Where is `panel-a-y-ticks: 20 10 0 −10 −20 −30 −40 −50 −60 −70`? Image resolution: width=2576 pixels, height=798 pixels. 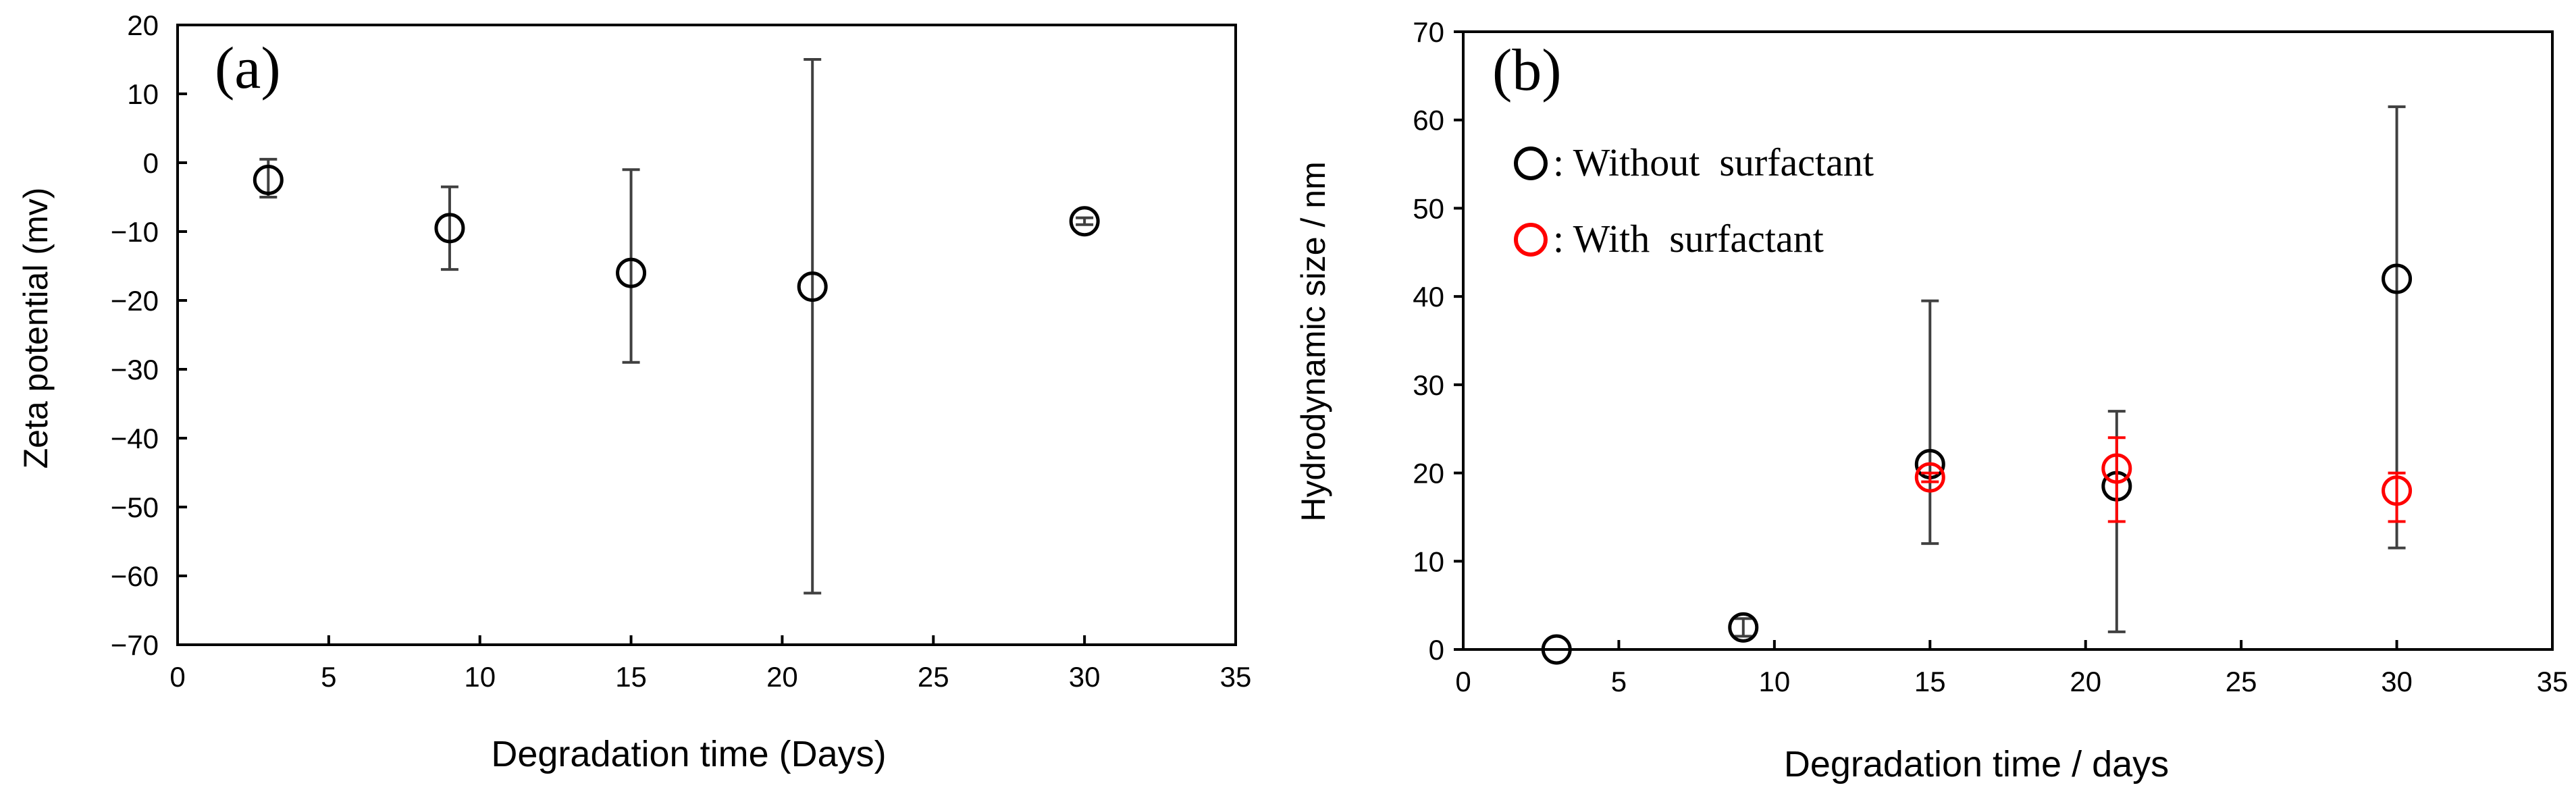
panel-a-y-ticks: 20 10 0 −10 −20 −30 −40 −50 −60 −70 is located at coordinates (149, 335).